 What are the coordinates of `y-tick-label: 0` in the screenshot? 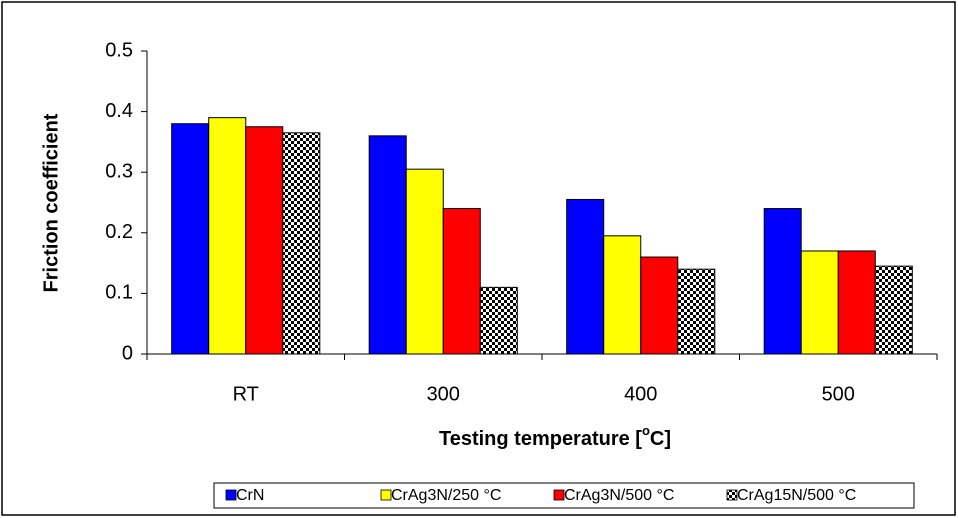 It's located at (127, 353).